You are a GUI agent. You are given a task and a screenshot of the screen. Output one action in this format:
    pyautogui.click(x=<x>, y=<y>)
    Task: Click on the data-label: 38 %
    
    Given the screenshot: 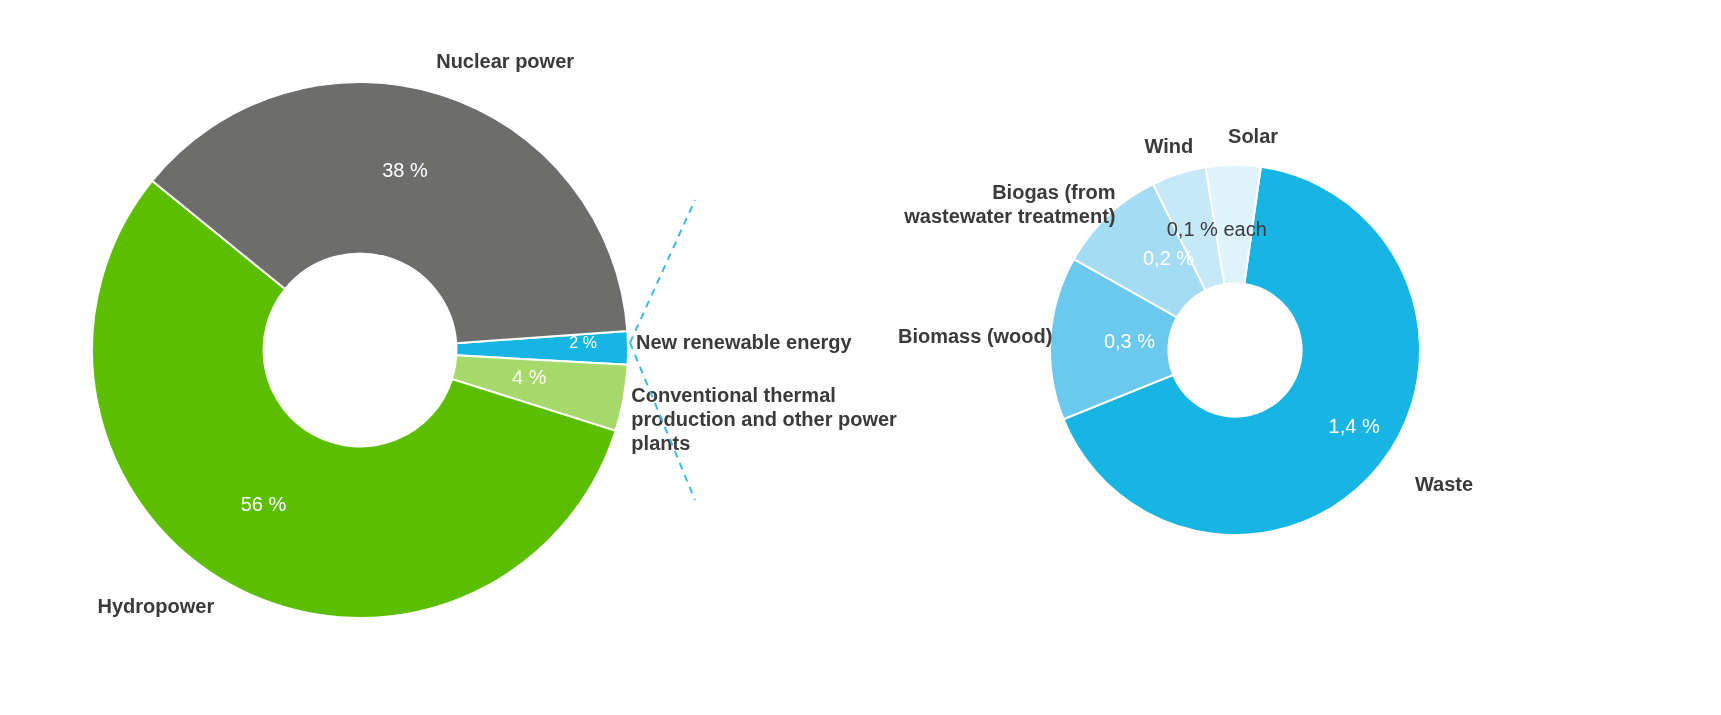 What is the action you would take?
    pyautogui.click(x=405, y=170)
    